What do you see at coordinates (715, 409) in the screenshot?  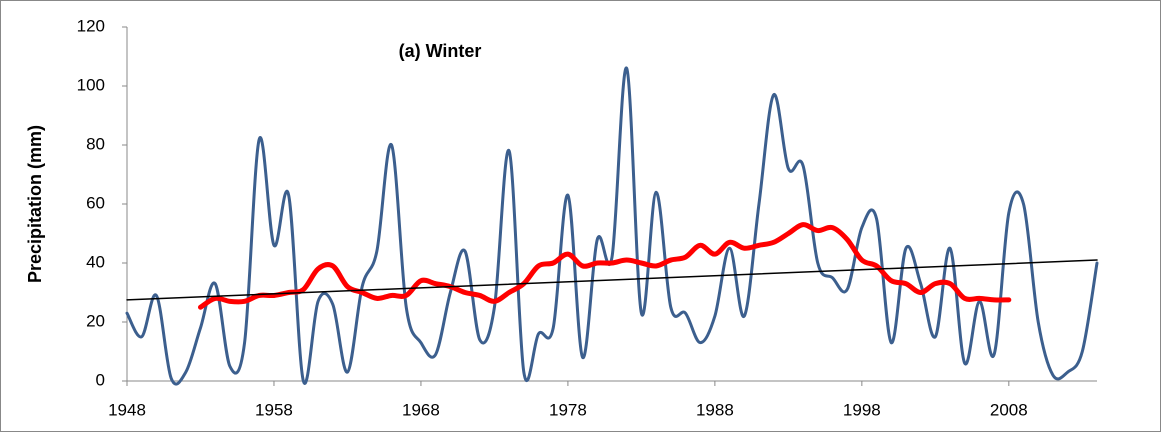 I see `x-tick-label: 1988` at bounding box center [715, 409].